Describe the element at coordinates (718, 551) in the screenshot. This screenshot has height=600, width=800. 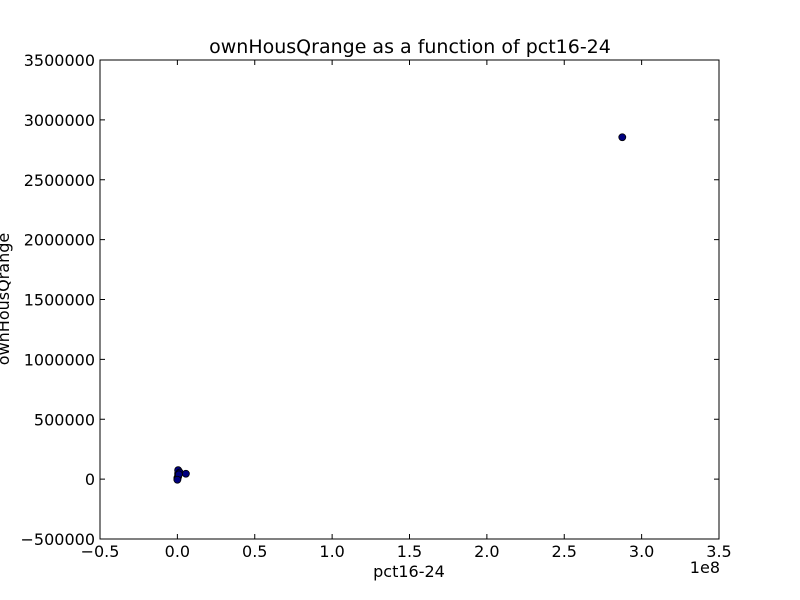
I see `x-tick-label: 3.5` at that location.